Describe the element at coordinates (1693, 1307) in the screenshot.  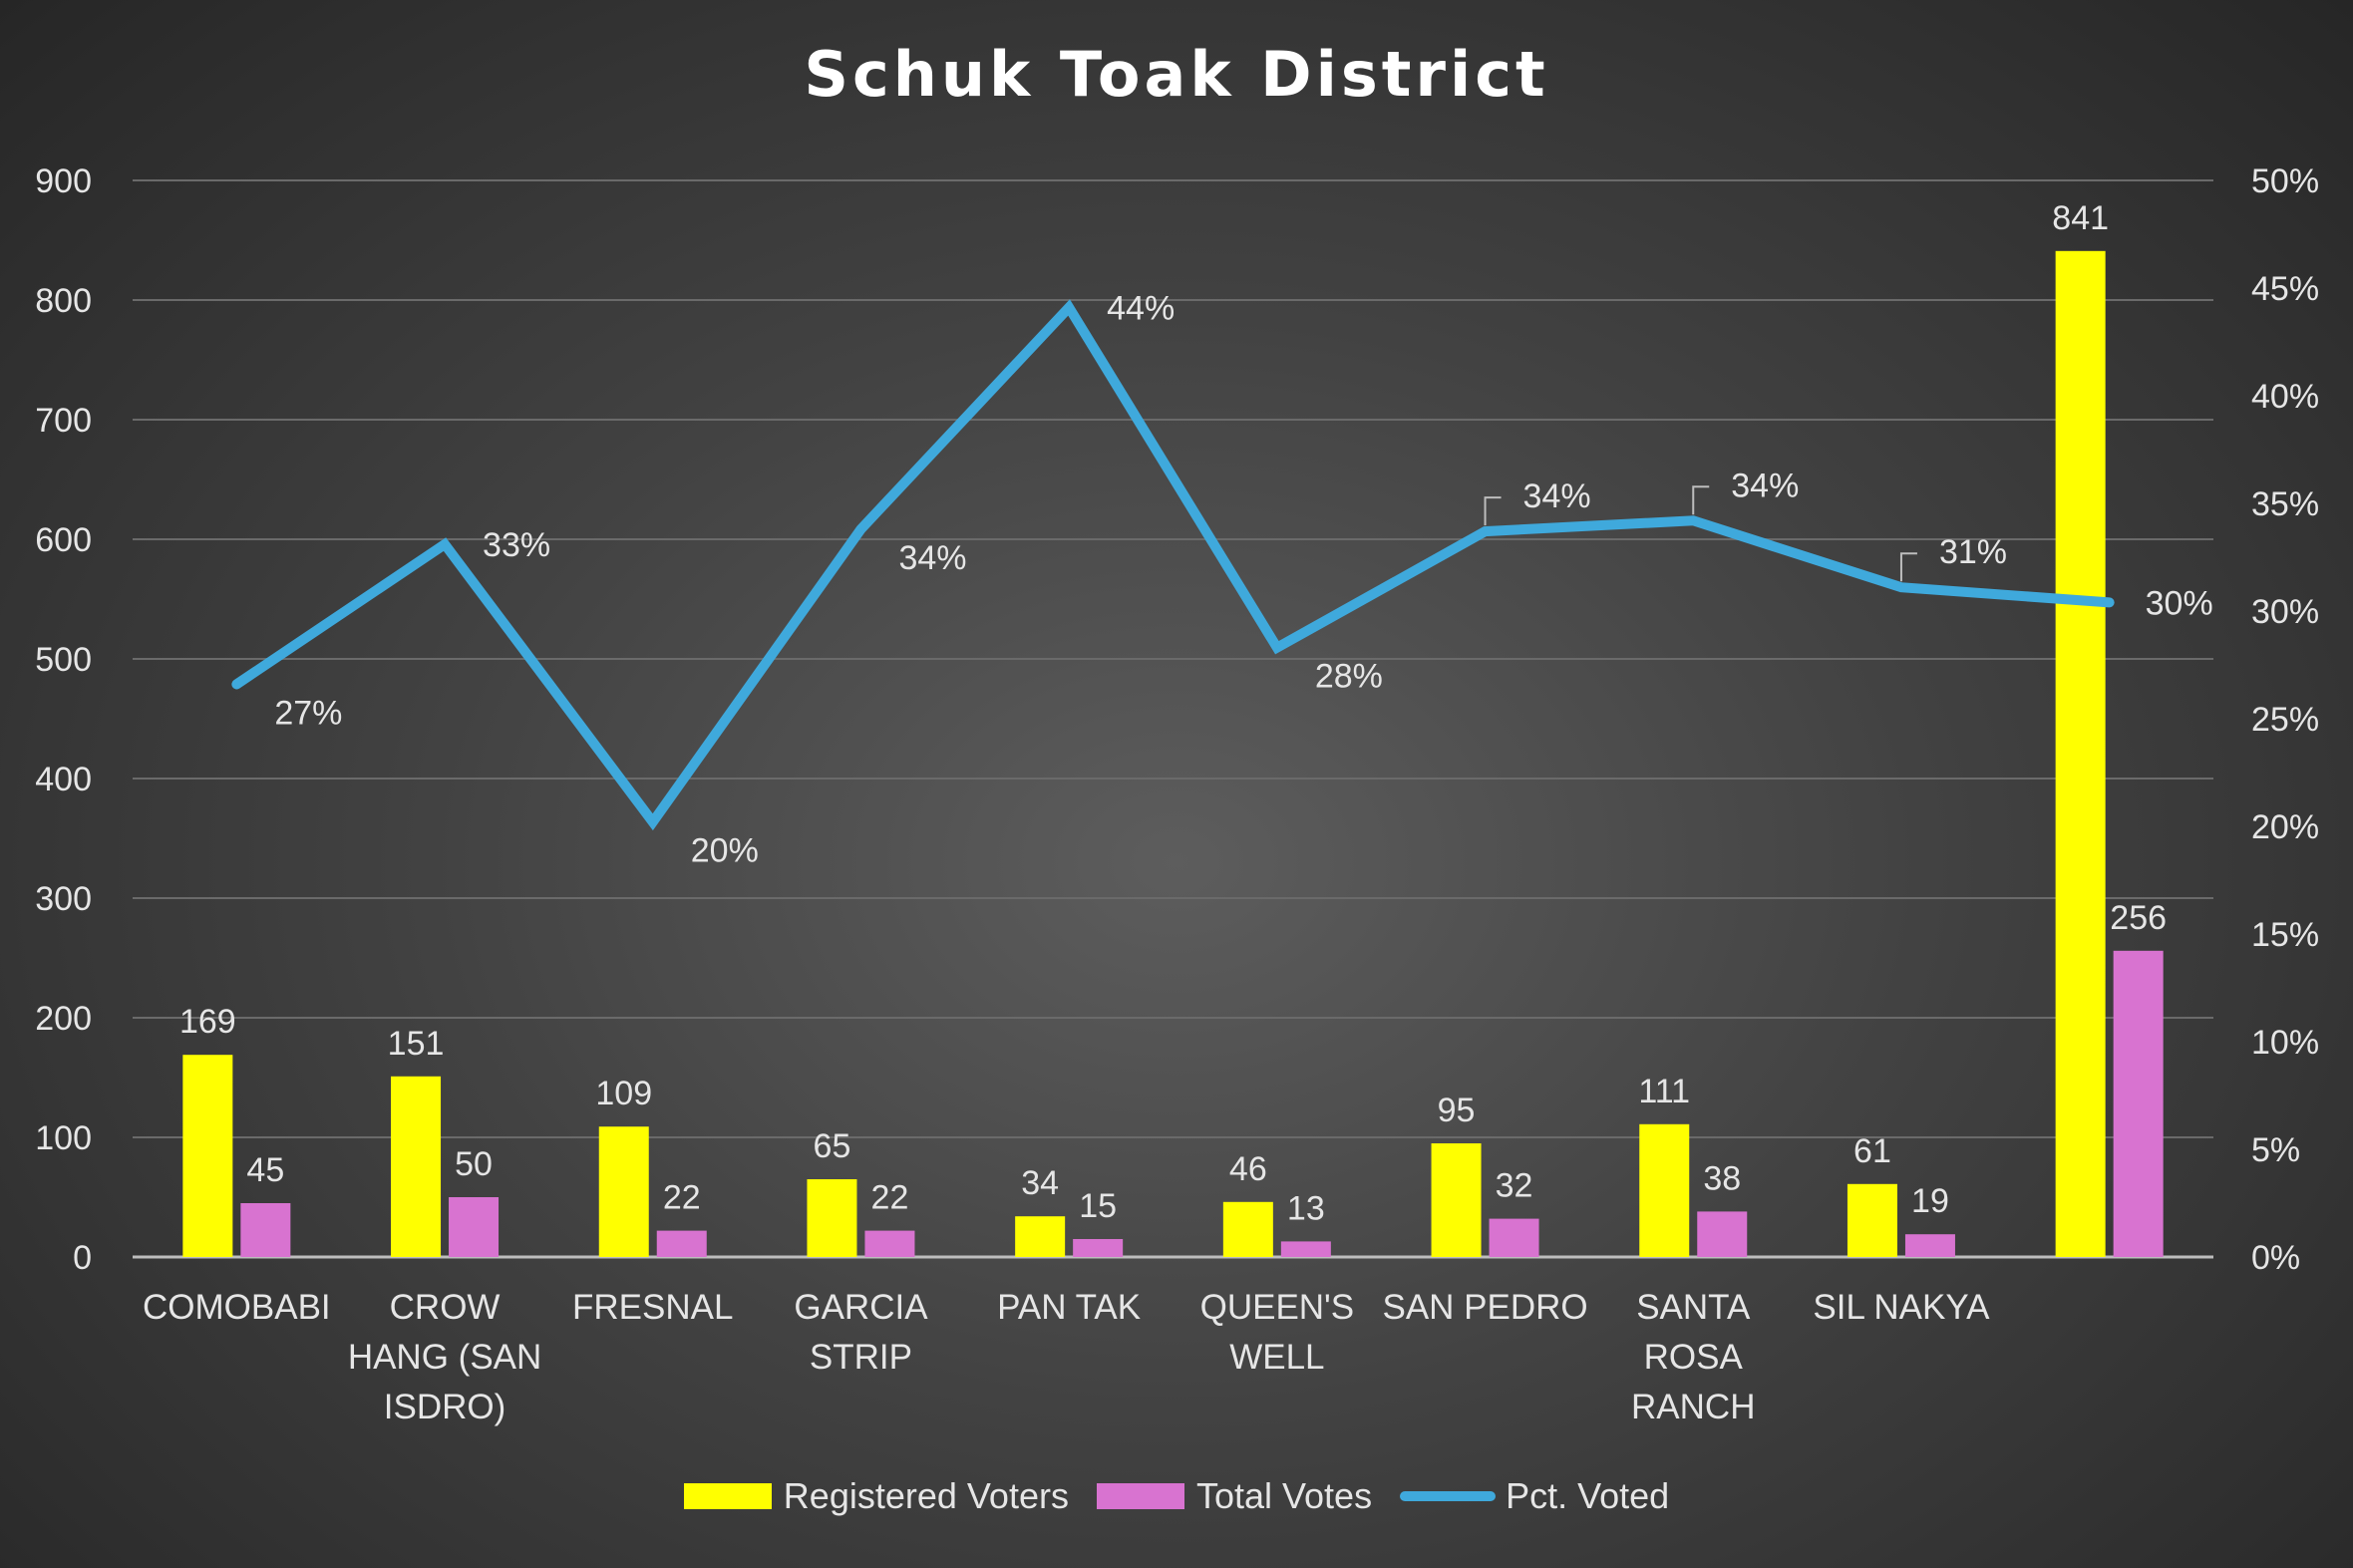
I see `x-category-label: SANTA` at that location.